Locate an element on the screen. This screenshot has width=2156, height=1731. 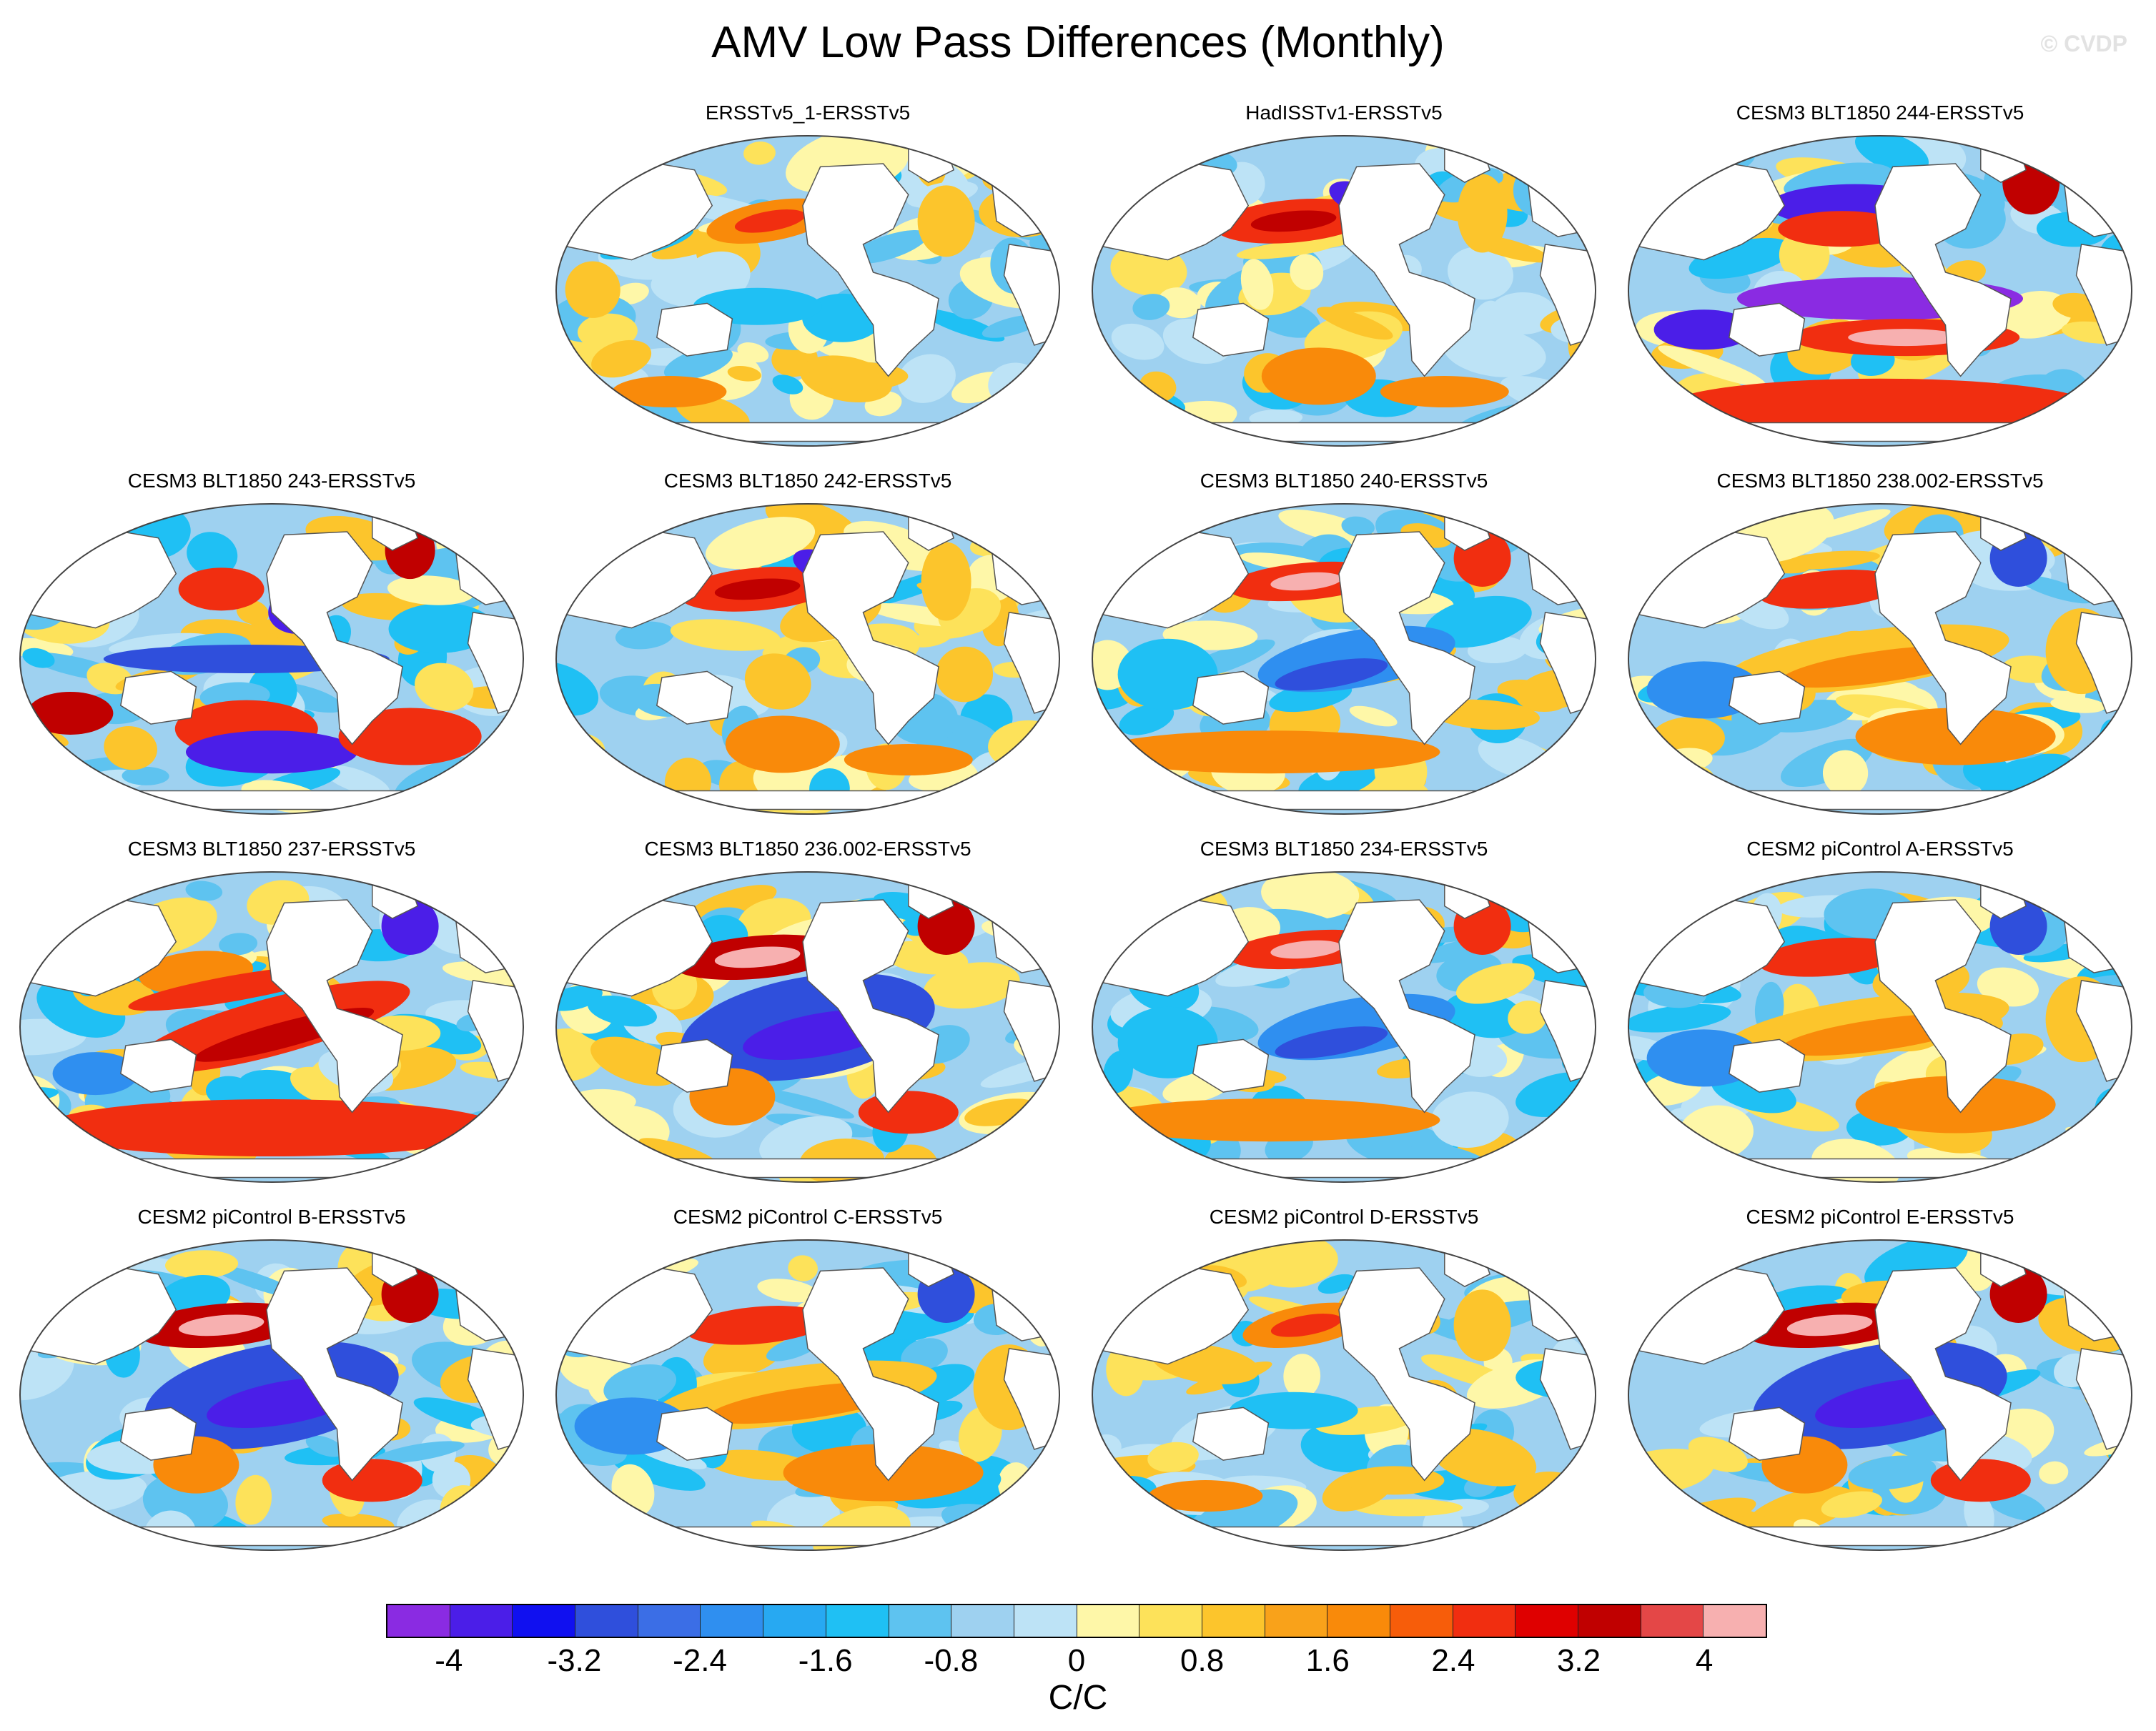
map-panel: CESM3 BLT1850 242-ERSSTv5 is located at coordinates (807, 646).